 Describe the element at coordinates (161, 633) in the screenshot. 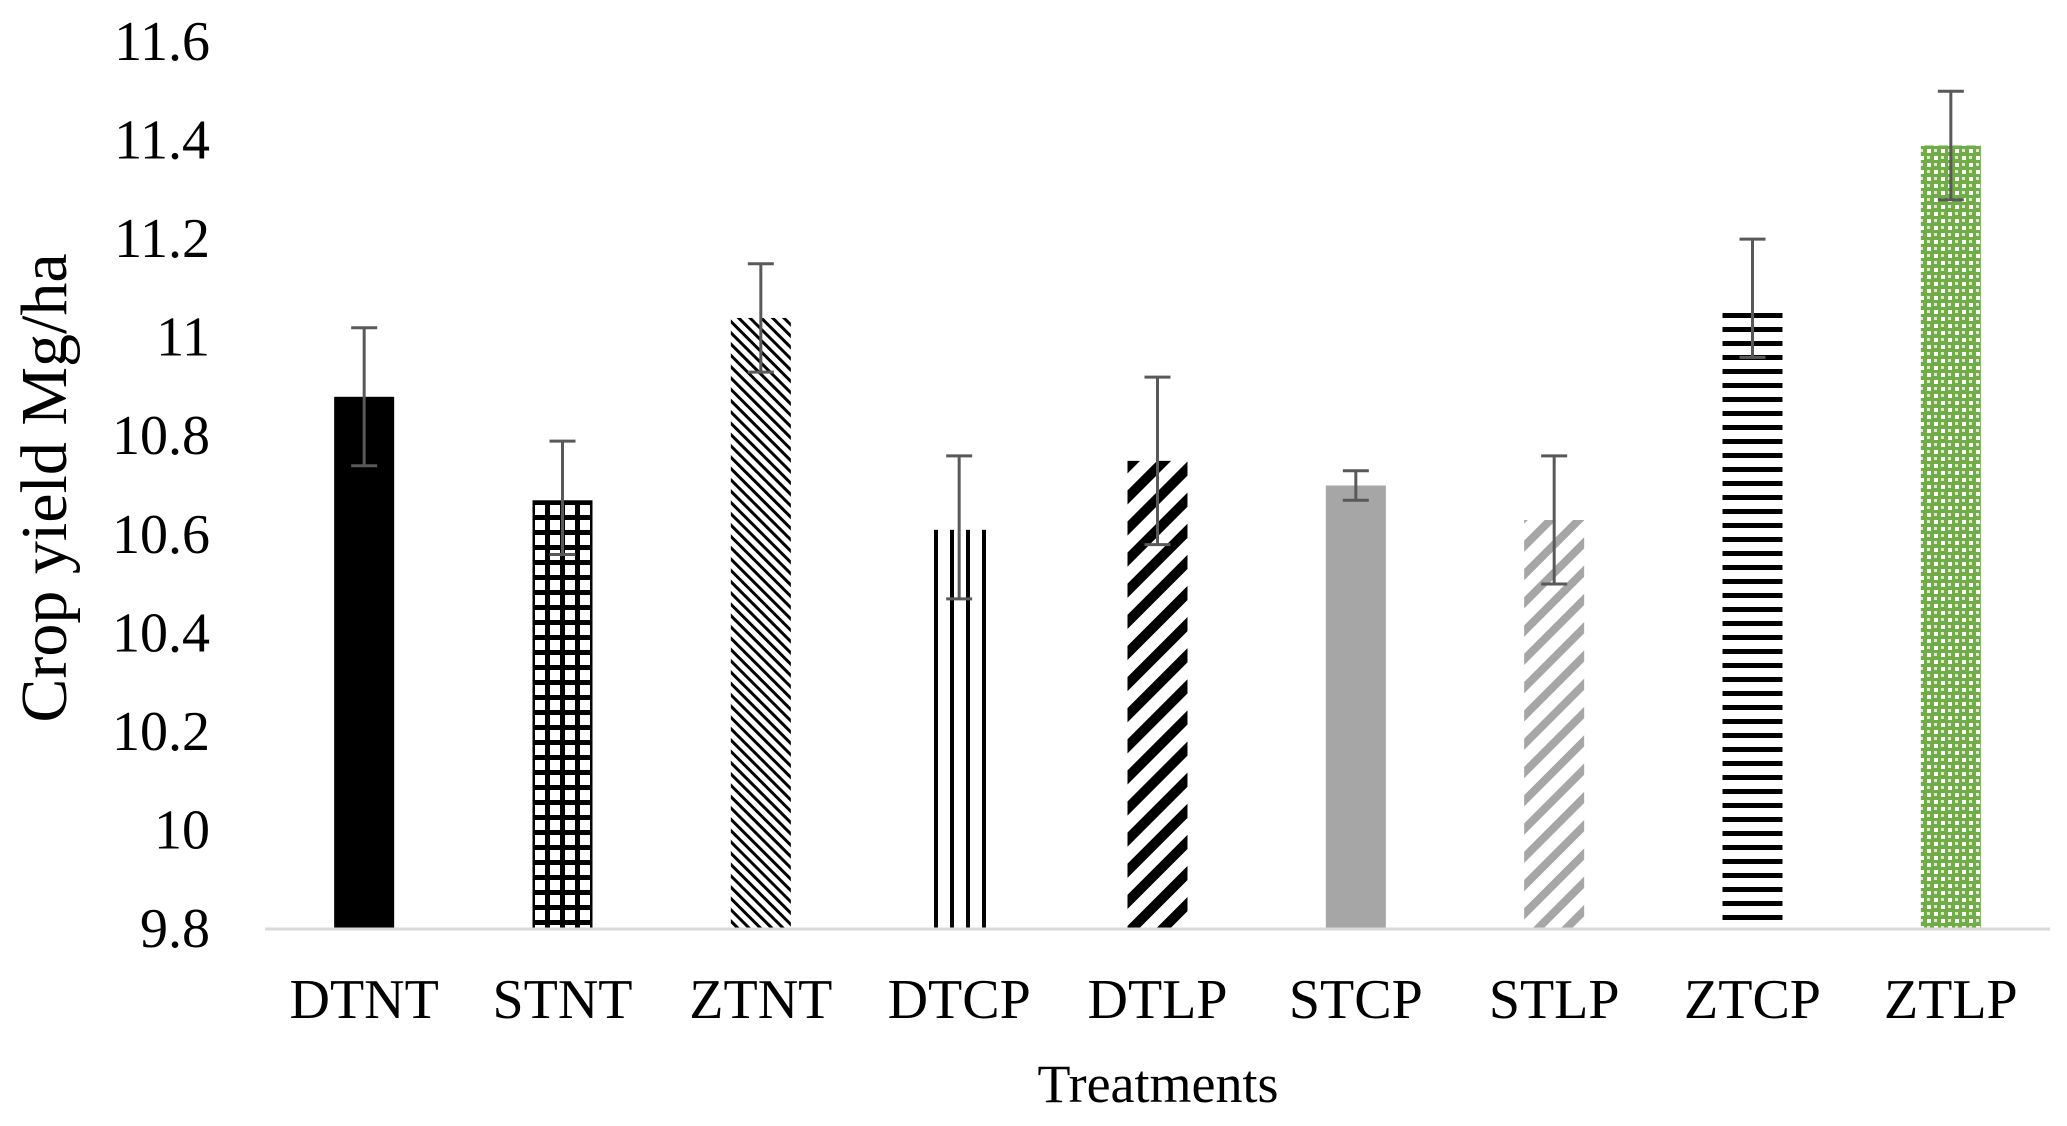

I see `y-tick-label: 10.4` at that location.